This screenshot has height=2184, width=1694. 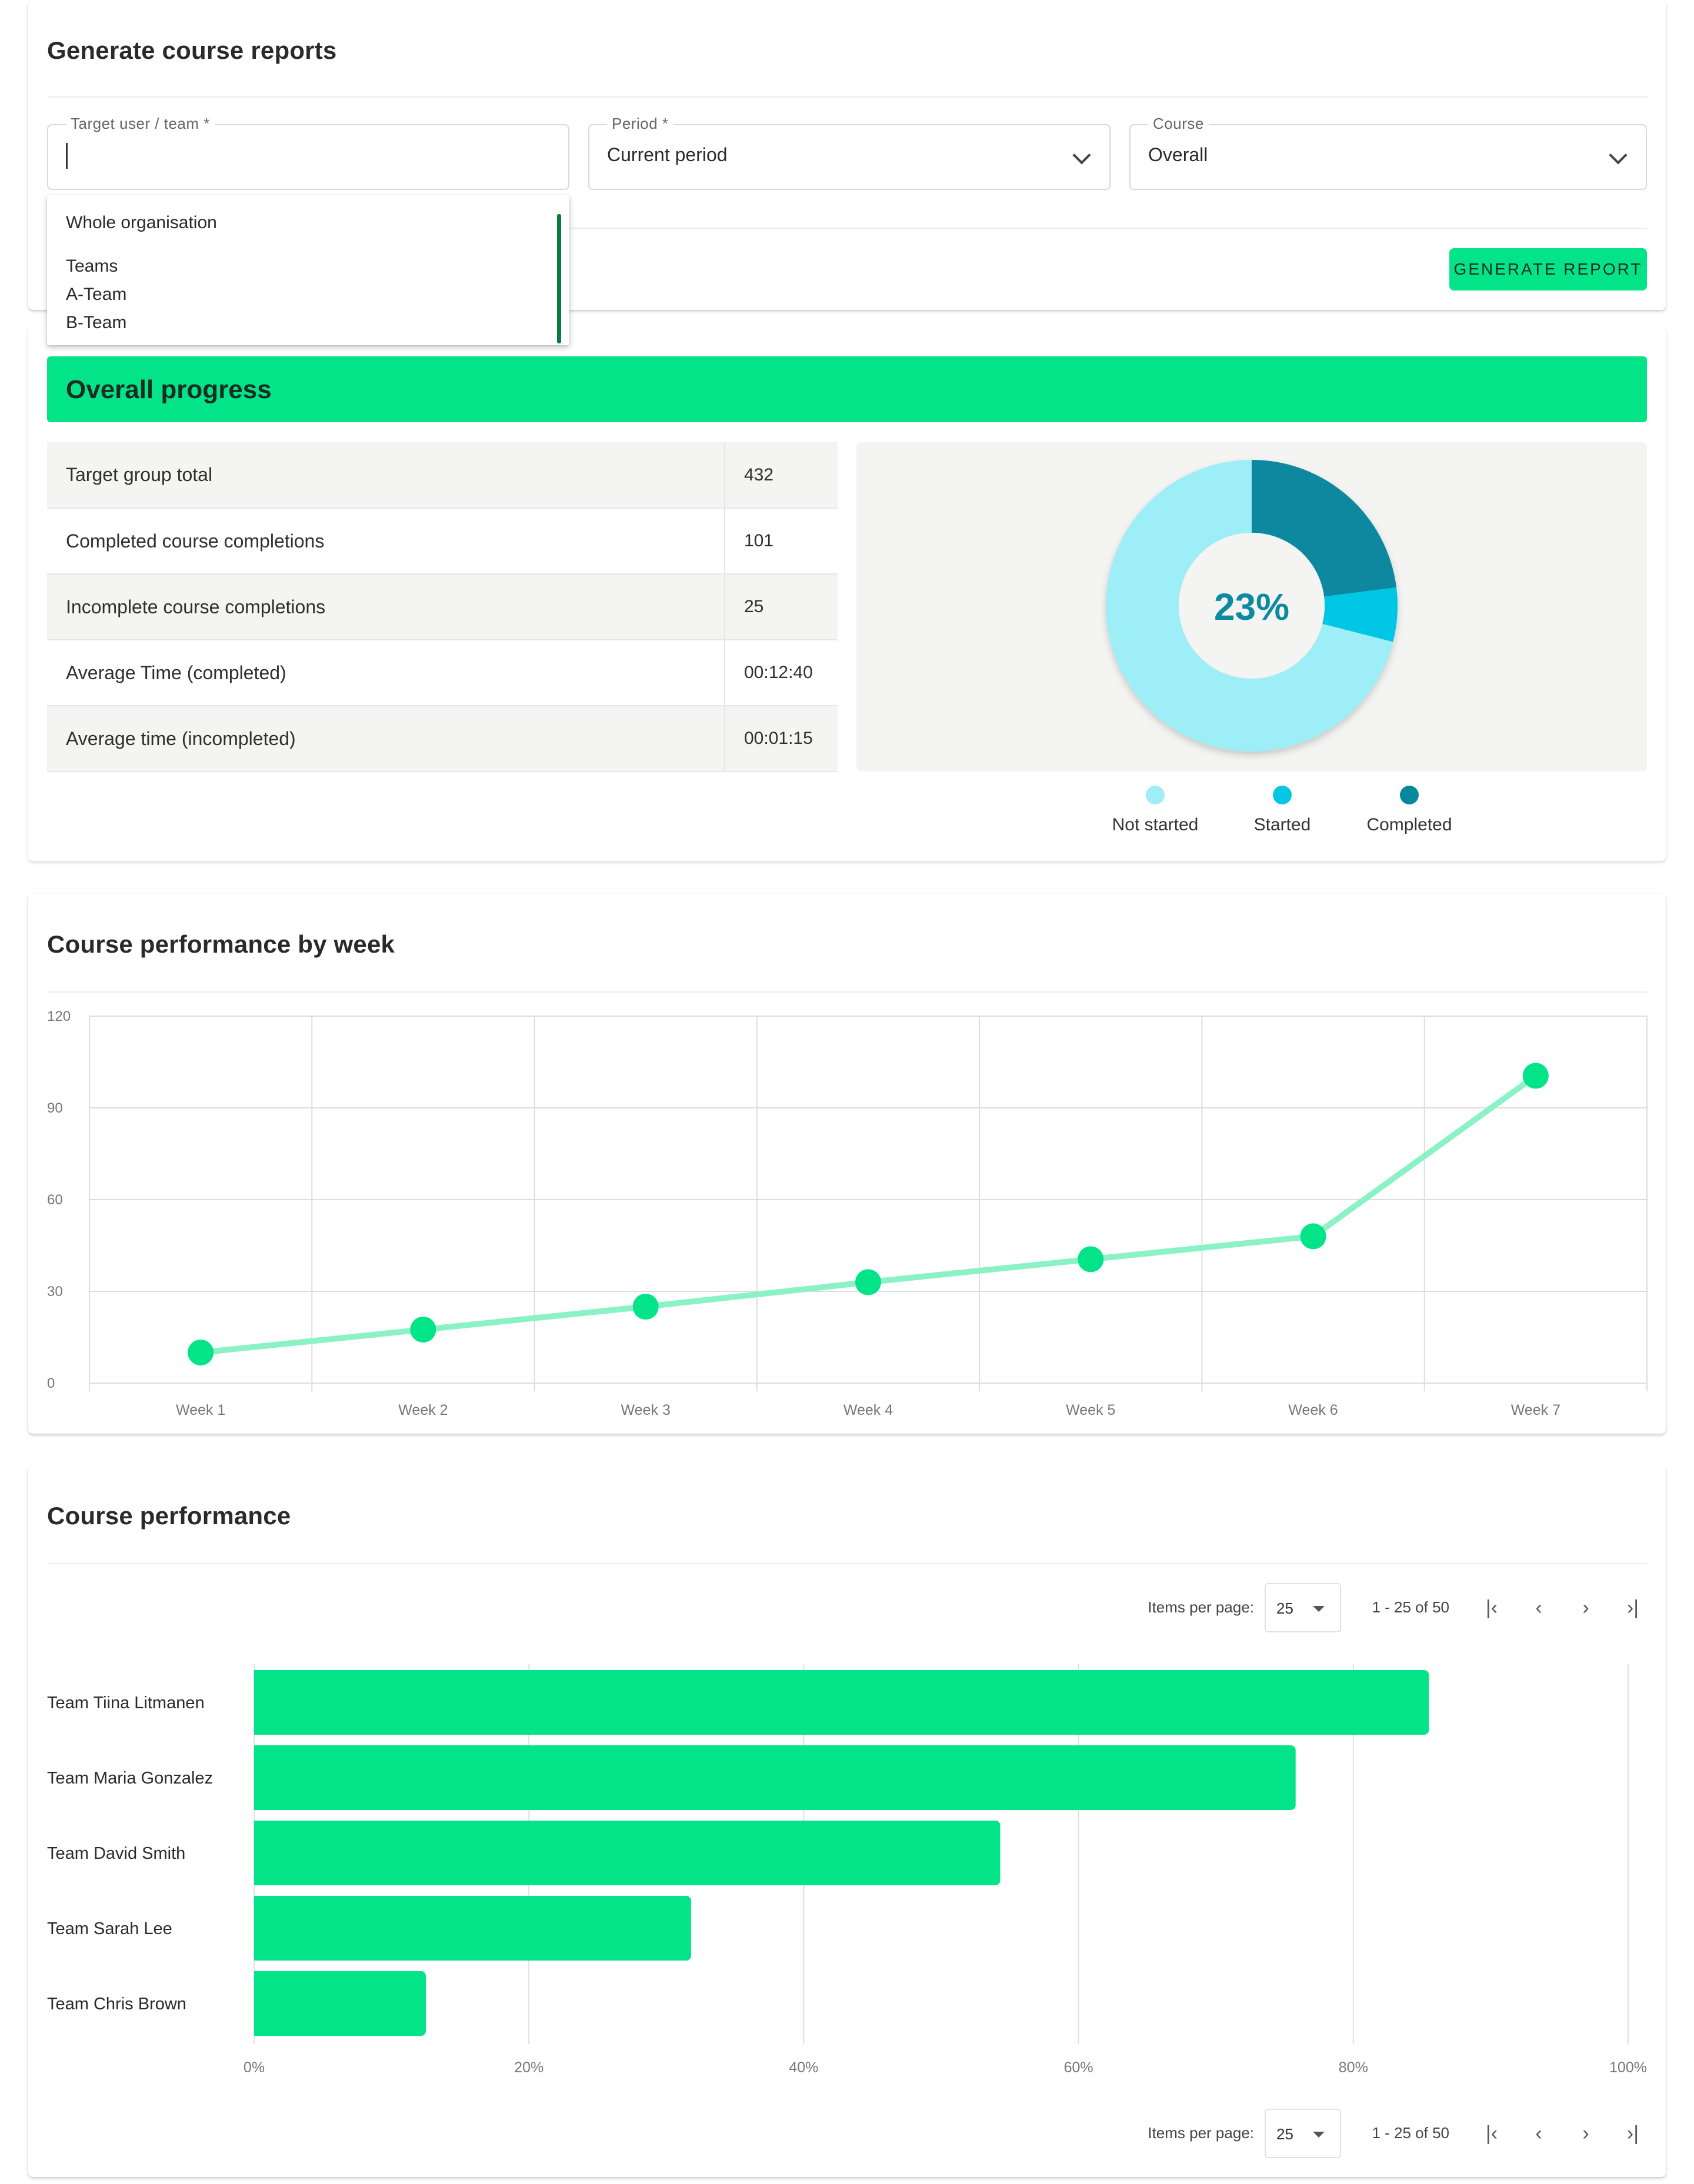 What do you see at coordinates (1388, 152) in the screenshot?
I see `course-select: Course Overall` at bounding box center [1388, 152].